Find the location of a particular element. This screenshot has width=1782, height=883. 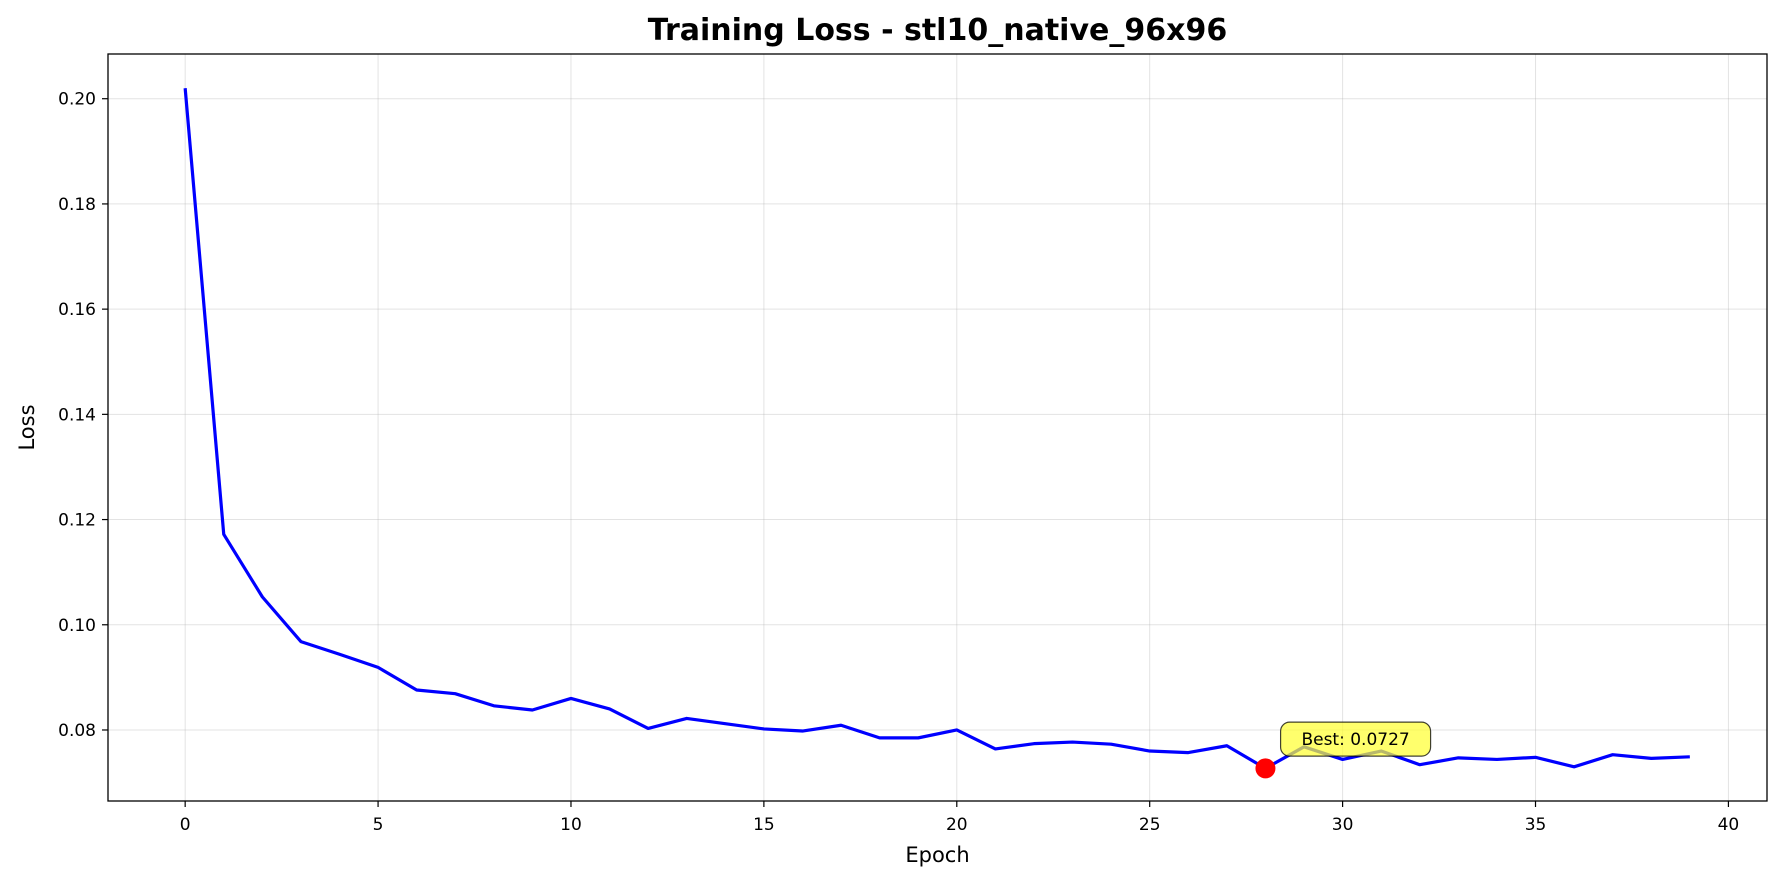

y-tick-label: 0.10 is located at coordinates (77, 626).